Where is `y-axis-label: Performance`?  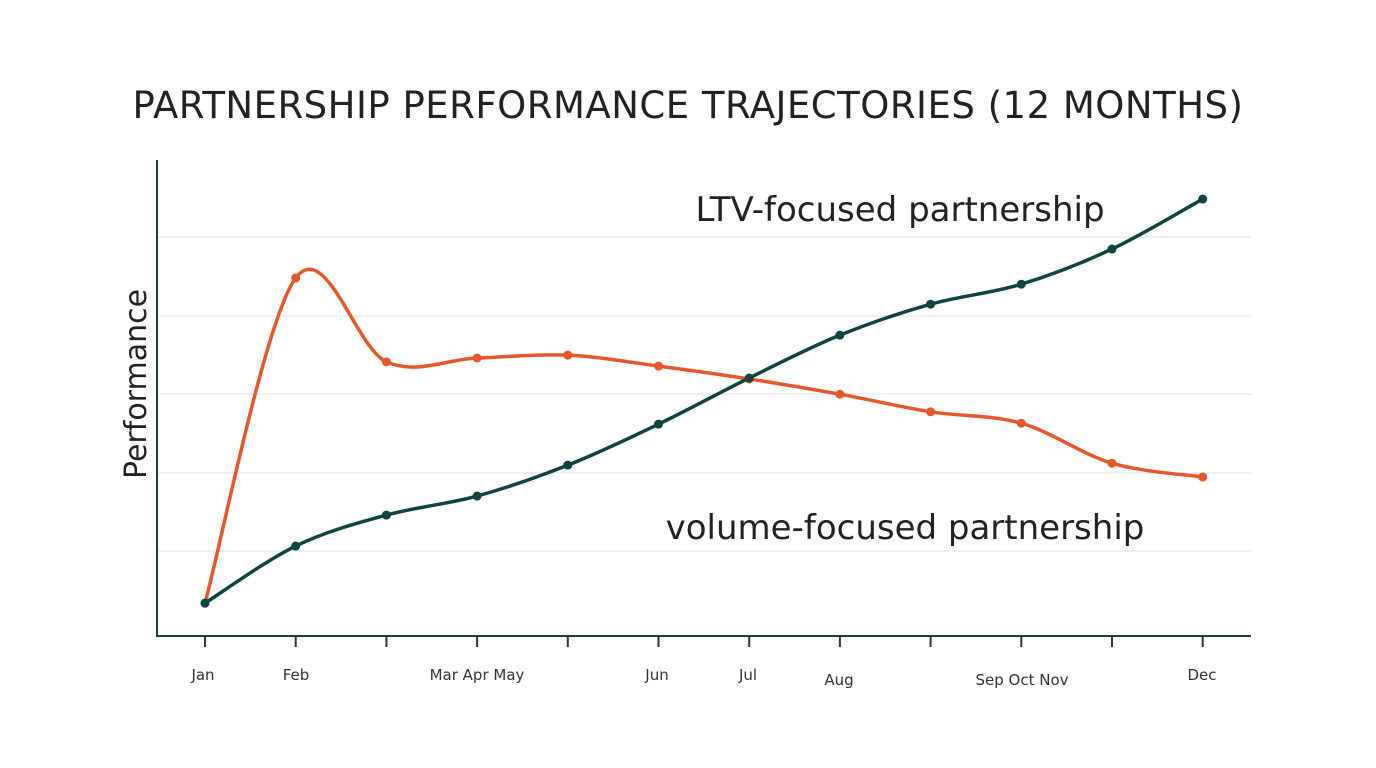 y-axis-label: Performance is located at coordinates (136, 384).